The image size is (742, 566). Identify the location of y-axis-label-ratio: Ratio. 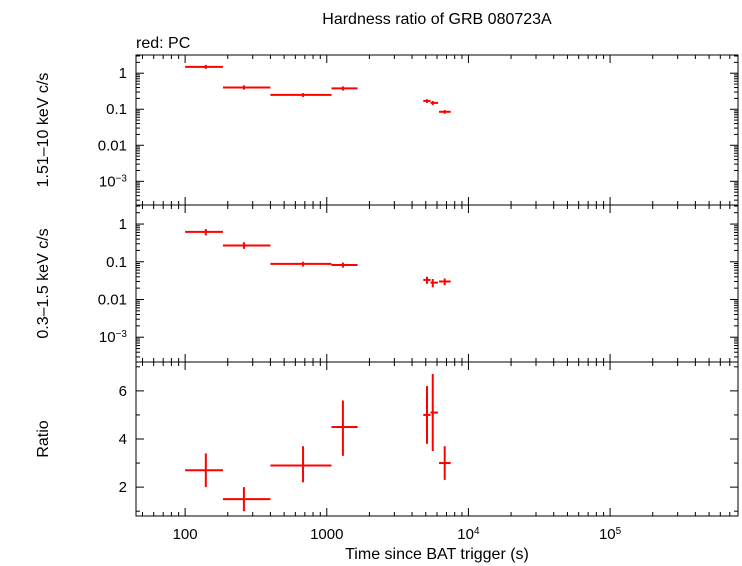
(43, 438).